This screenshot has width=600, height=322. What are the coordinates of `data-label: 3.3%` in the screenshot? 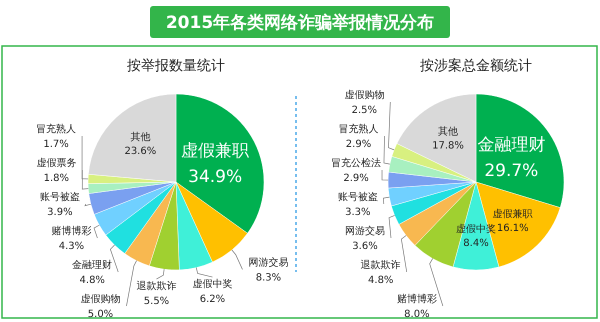 It's located at (357, 212).